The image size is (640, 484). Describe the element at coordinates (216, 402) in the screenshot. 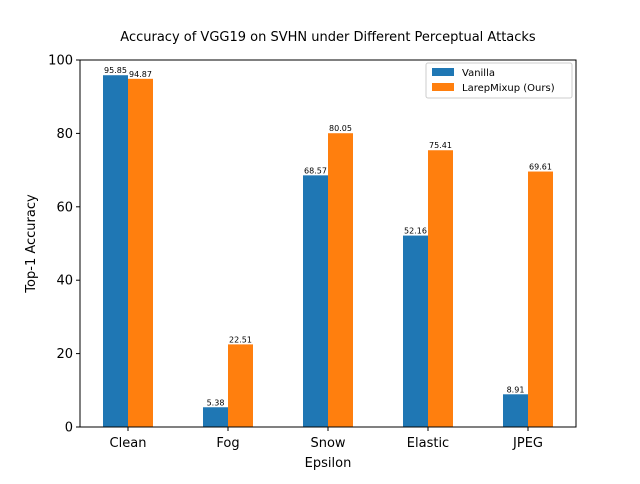

I see `data-label-fog-vanilla: 5.38` at that location.